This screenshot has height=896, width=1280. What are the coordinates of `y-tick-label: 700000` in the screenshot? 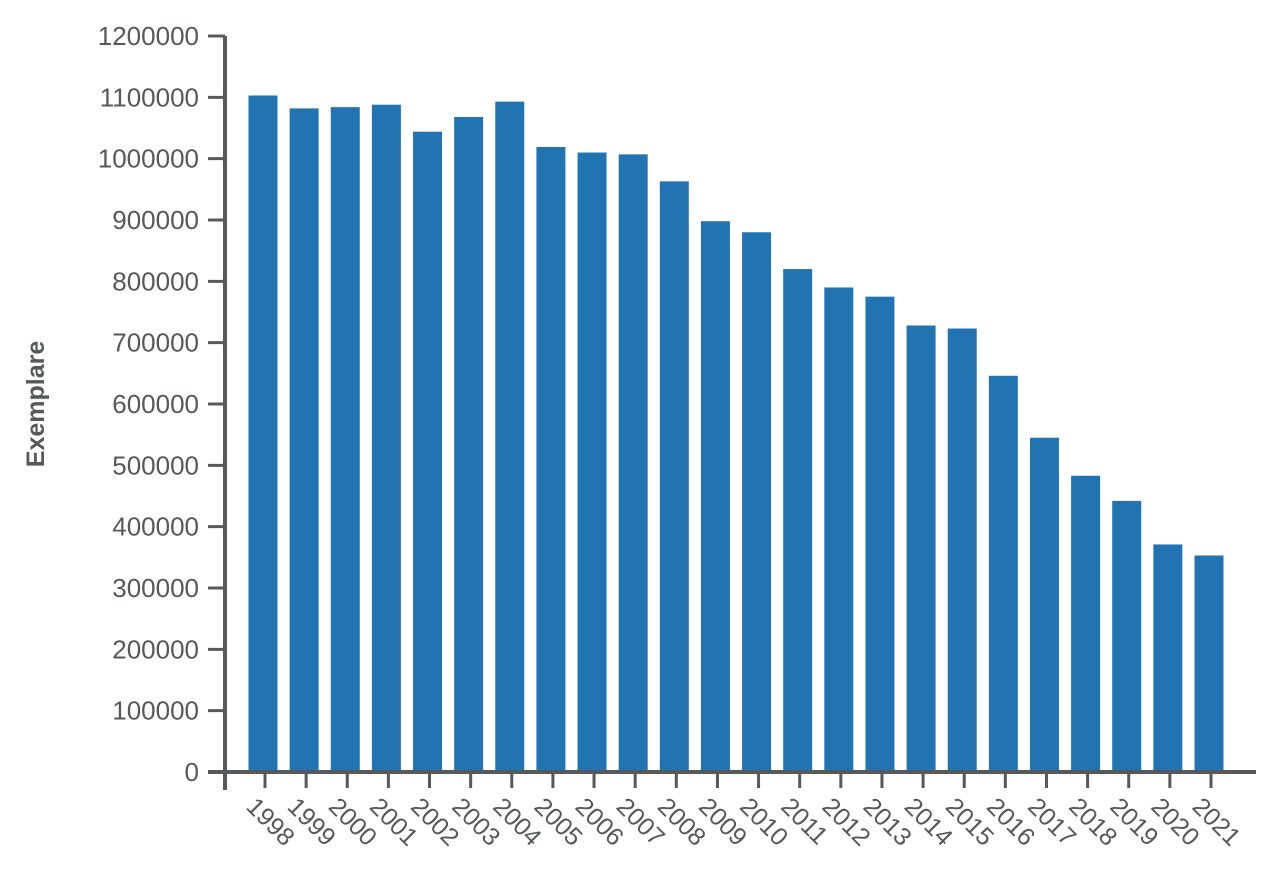 It's located at (155, 343).